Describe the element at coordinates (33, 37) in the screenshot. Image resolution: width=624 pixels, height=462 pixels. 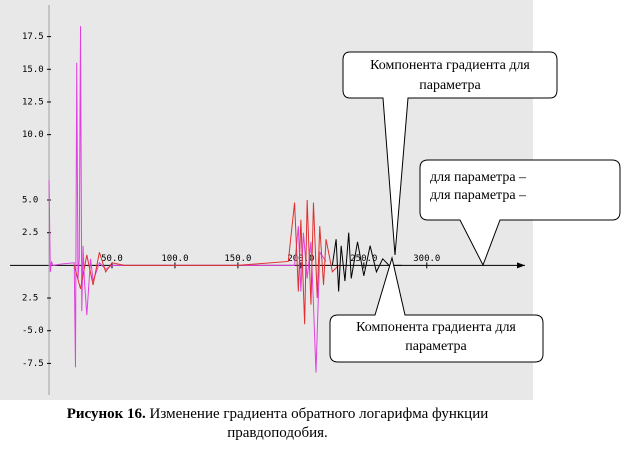
I see `y-tick-label: 17.5` at that location.